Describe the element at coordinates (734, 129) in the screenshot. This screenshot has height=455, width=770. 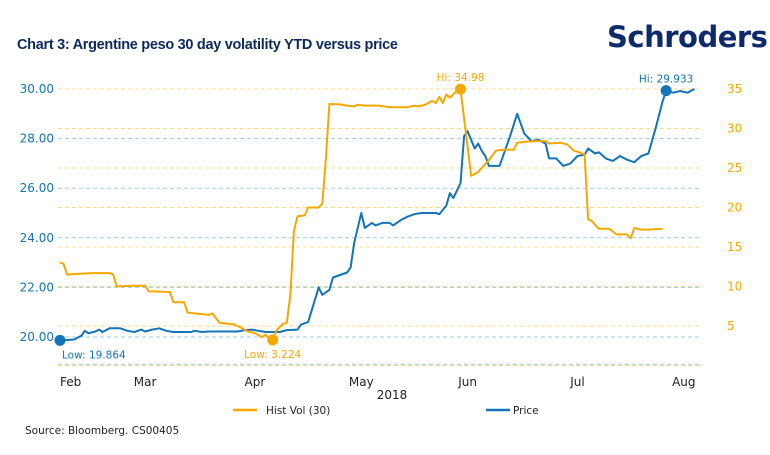
I see `y-right-tick-label: 30` at that location.